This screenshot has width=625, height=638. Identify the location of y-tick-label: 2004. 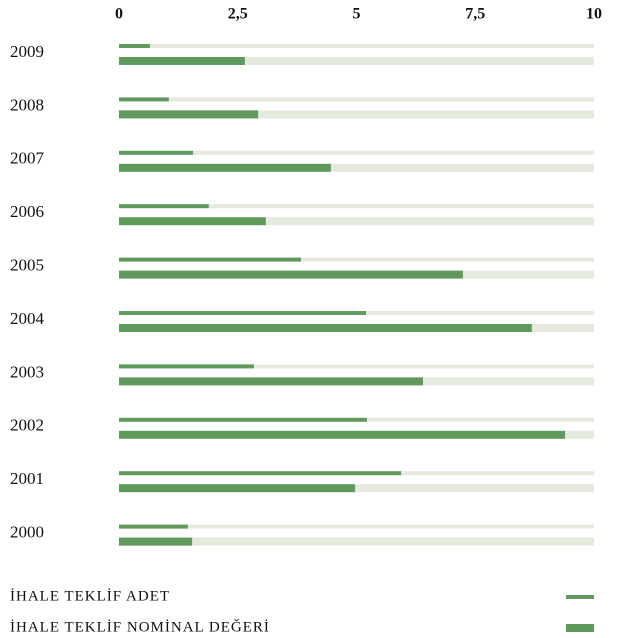
(27, 318).